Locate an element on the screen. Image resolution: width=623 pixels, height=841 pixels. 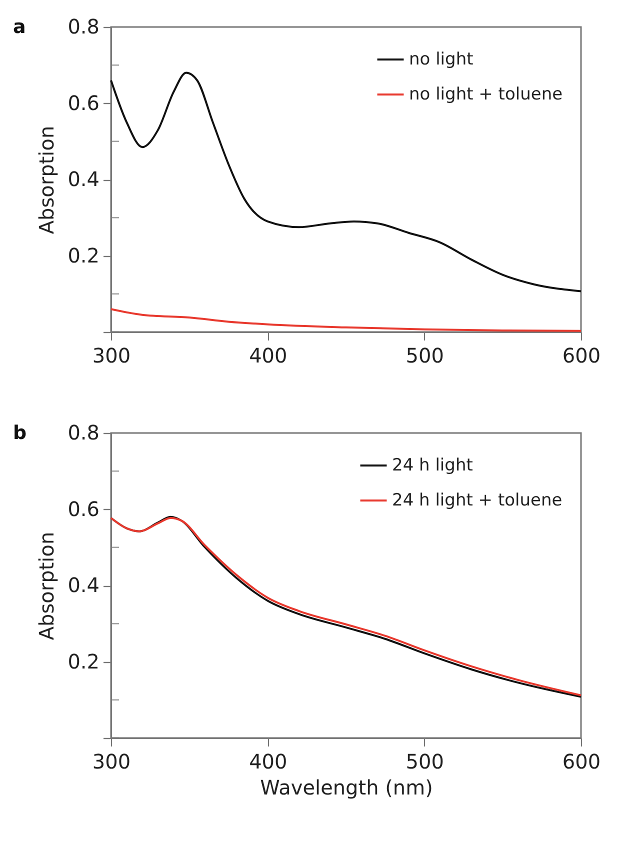
legend-label: no light + toluene is located at coordinates (486, 94).